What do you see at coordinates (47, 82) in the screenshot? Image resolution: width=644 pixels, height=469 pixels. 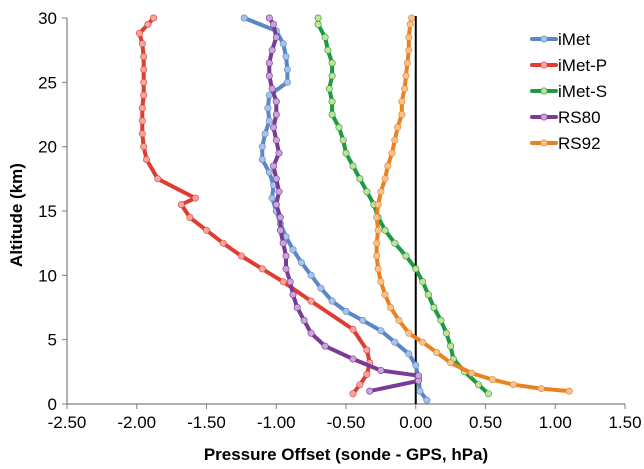 I see `y-tick-label: 25` at bounding box center [47, 82].